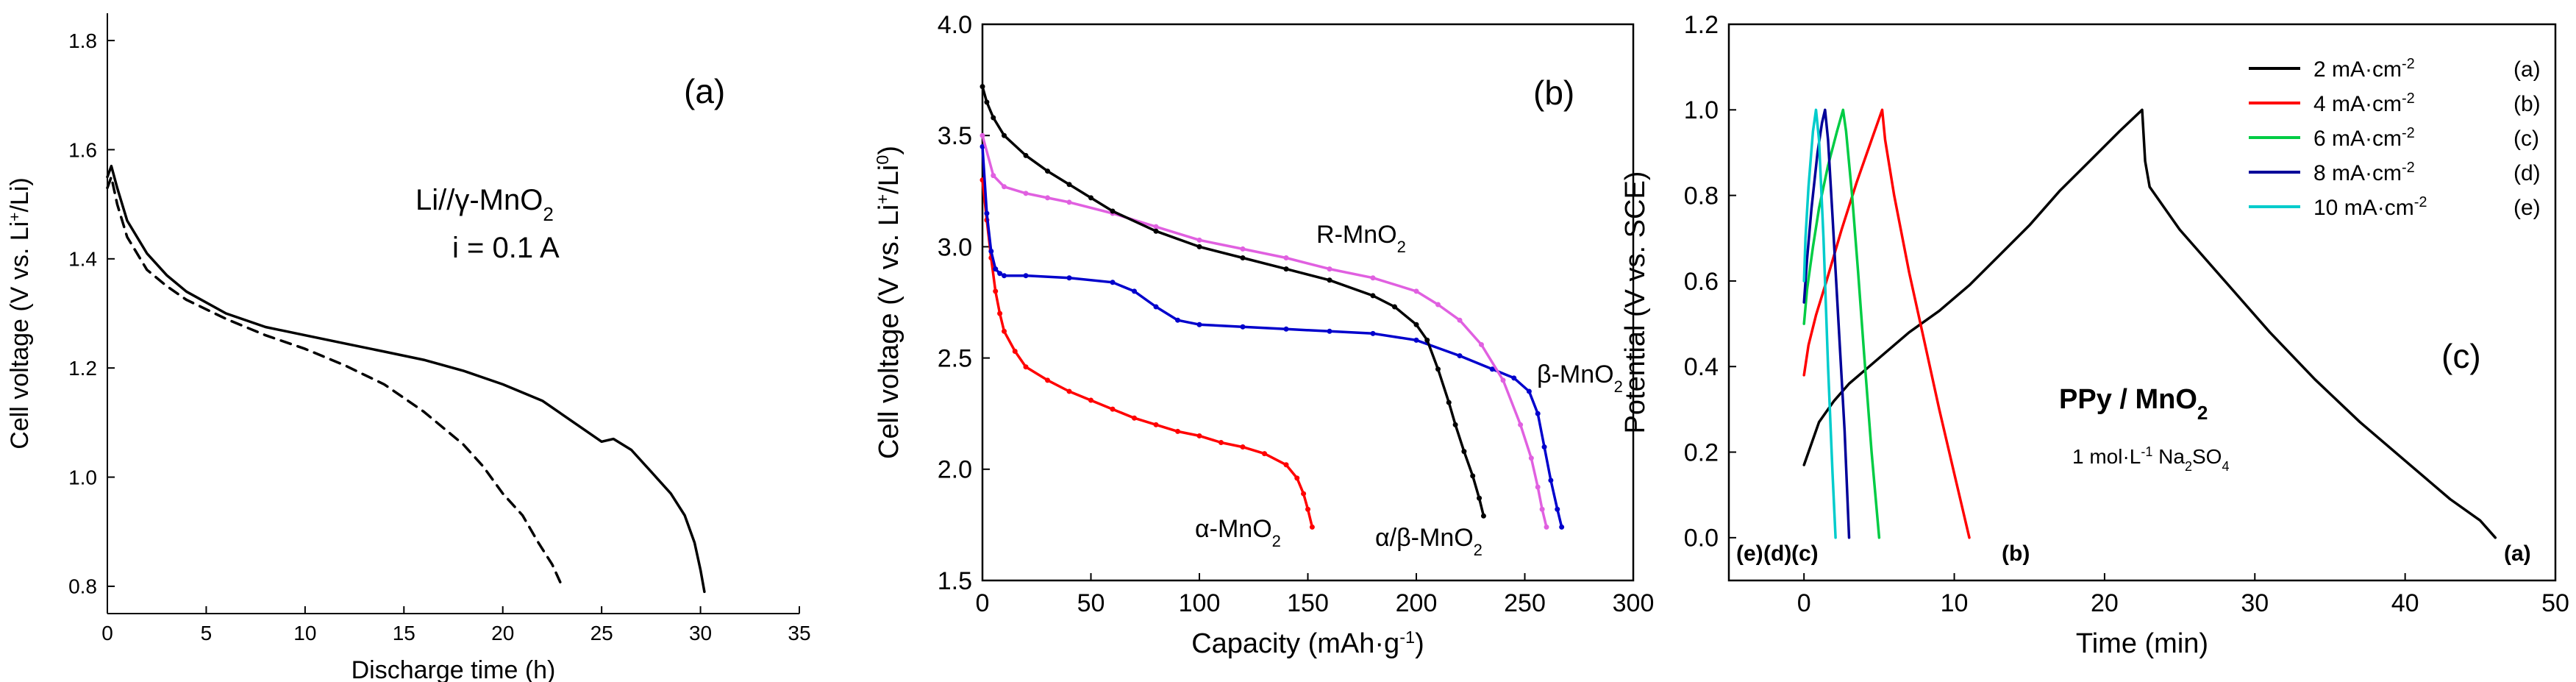 The width and height of the screenshot is (2576, 682). What do you see at coordinates (955, 247) in the screenshot?
I see `panel-b-y-tick-label: 3.0` at bounding box center [955, 247].